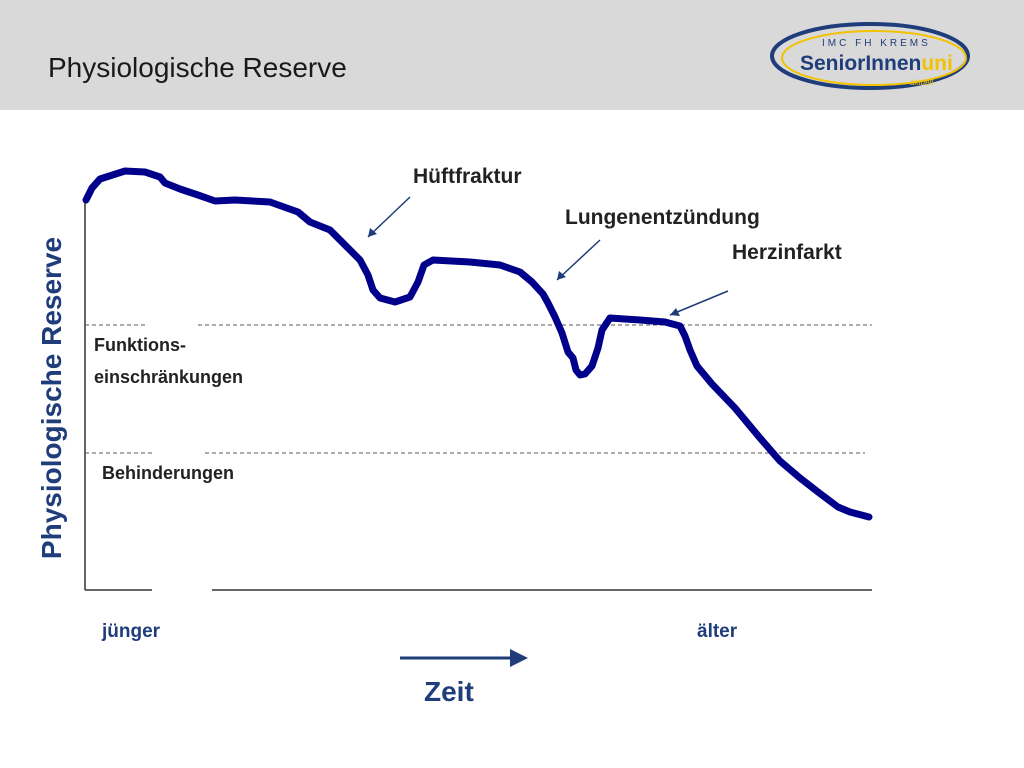  I want to click on herzinfarkt-arrowhead, so click(675, 312).